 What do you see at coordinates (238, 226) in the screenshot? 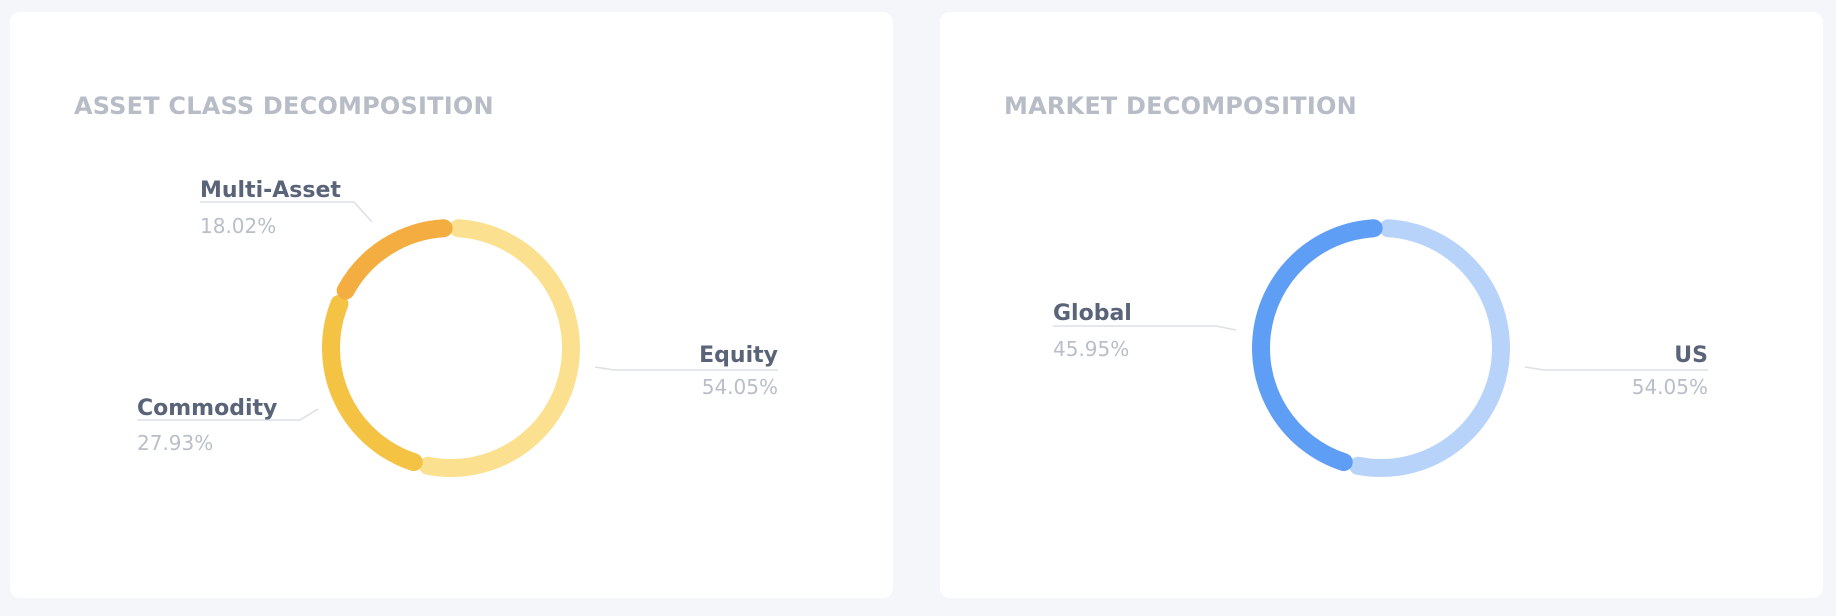
I see `slice-value-multi-asset: 18.02%` at bounding box center [238, 226].